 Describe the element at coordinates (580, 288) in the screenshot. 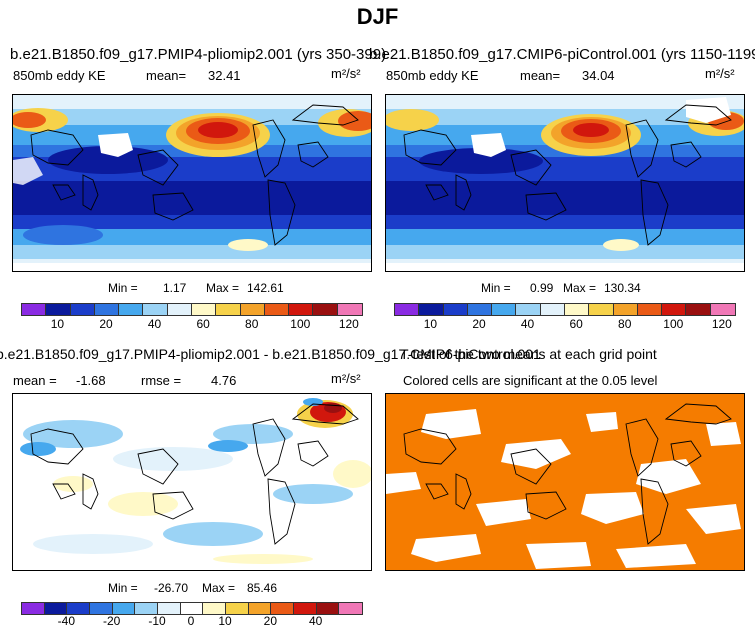

I see `panel-tr-max-label: Max =` at that location.